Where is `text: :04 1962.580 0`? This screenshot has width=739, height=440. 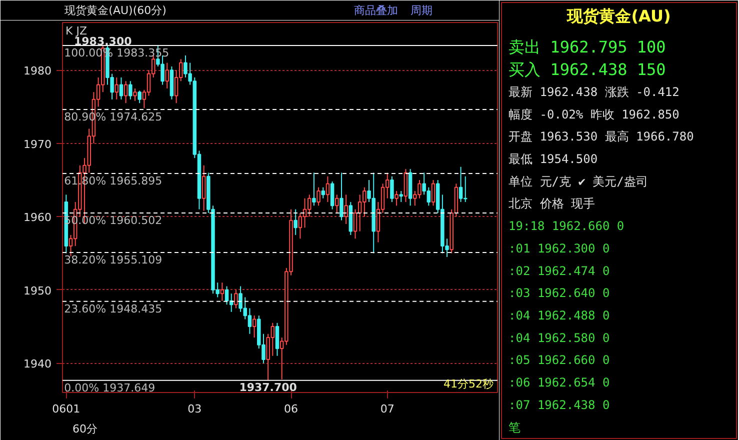
text: :04 1962.580 0 is located at coordinates (559, 337).